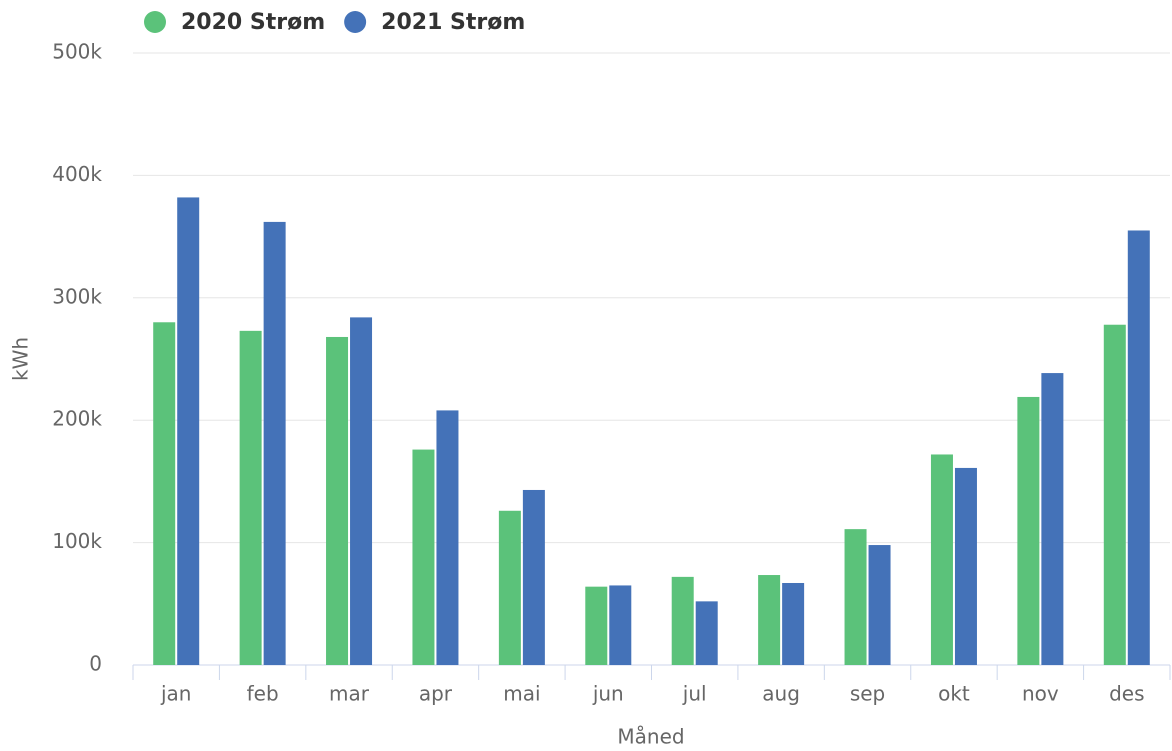  Describe the element at coordinates (521, 694) in the screenshot. I see `x-tick-label: mai` at that location.